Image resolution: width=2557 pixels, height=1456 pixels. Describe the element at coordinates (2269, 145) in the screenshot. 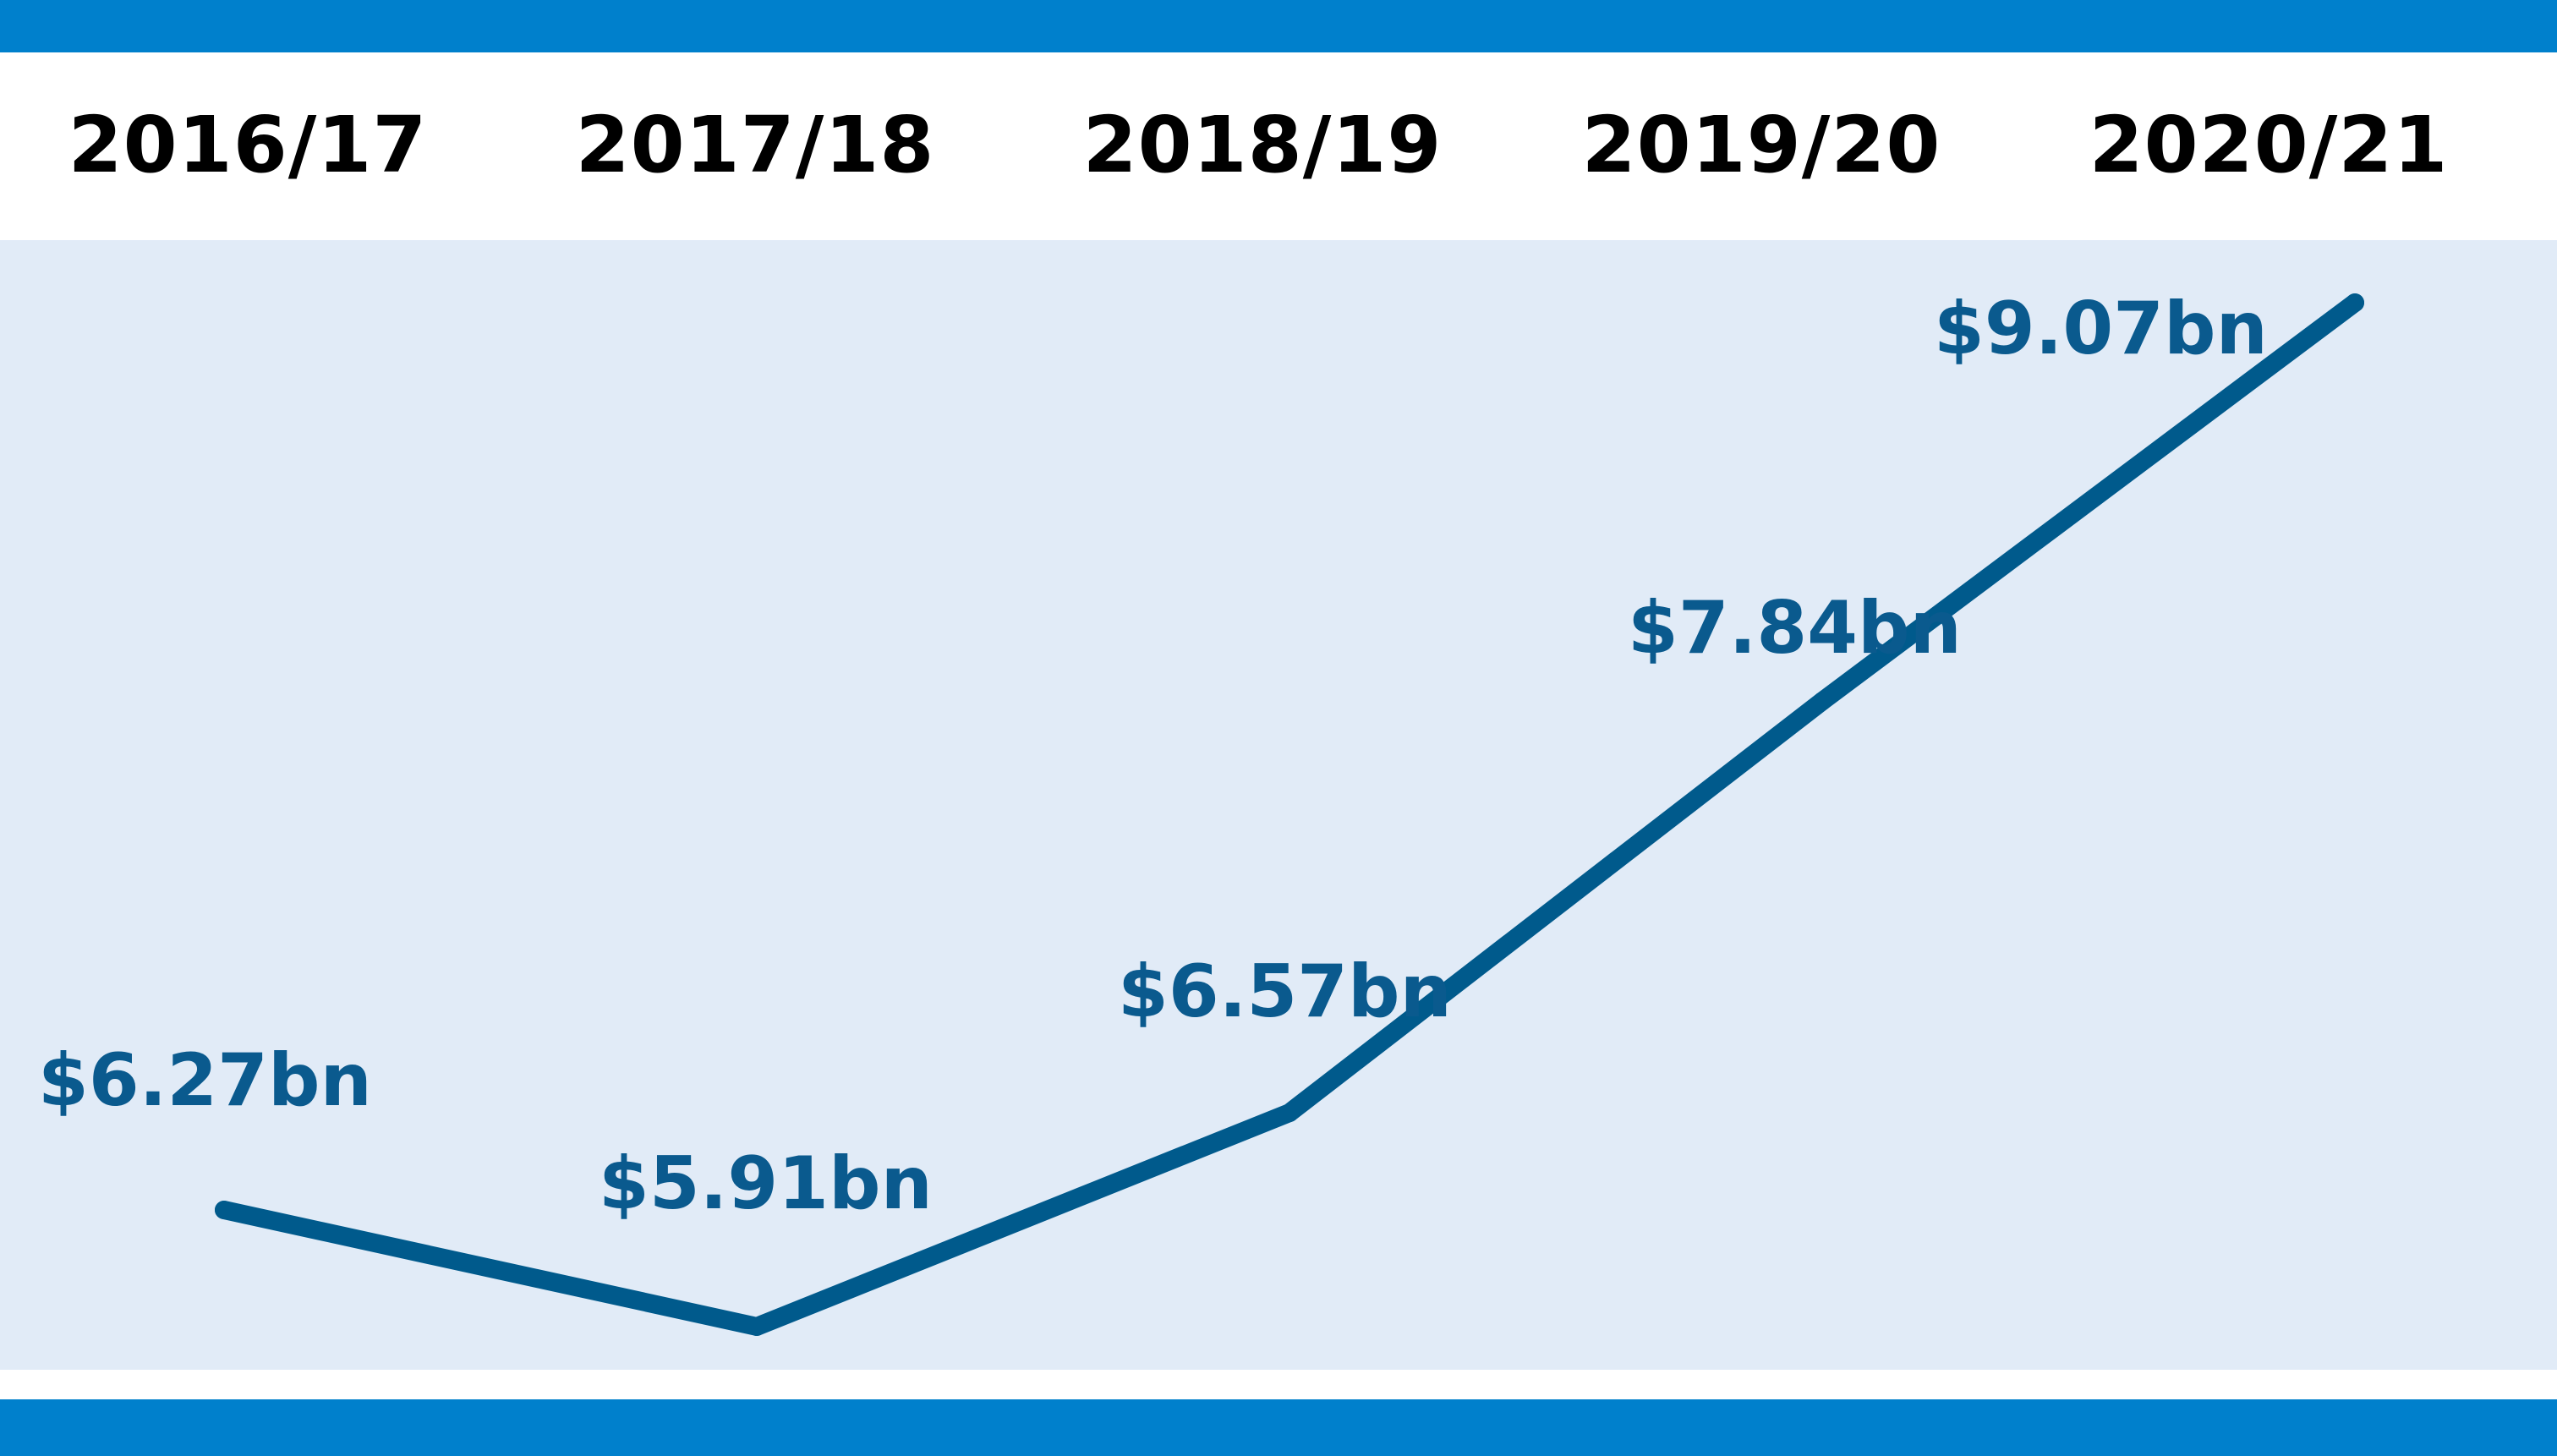

I see `period-label-2020-21: 2020/21` at that location.